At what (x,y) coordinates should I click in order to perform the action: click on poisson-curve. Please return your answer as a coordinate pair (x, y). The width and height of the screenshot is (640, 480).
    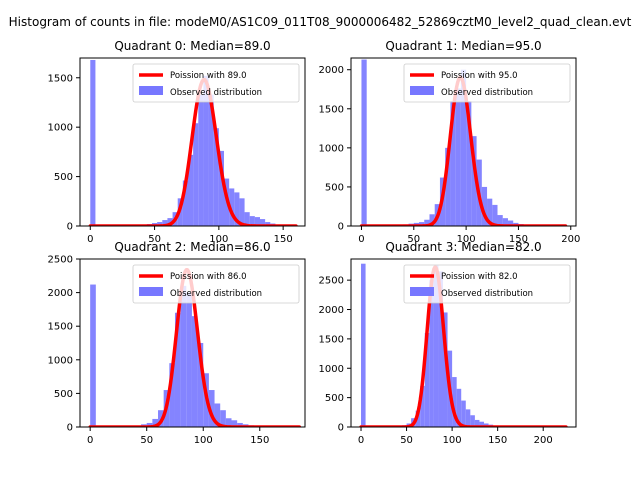
    Looking at the image, I should click on (195, 347).